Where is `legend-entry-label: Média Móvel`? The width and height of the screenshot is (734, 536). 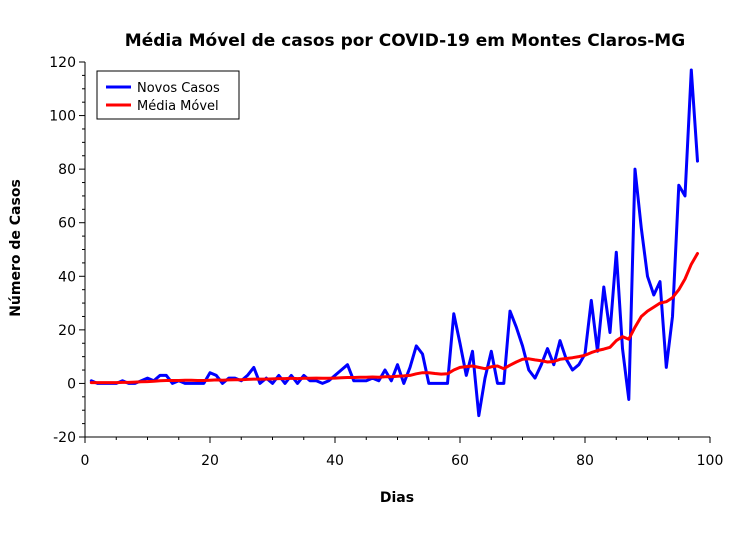 legend-entry-label: Média Móvel is located at coordinates (178, 106).